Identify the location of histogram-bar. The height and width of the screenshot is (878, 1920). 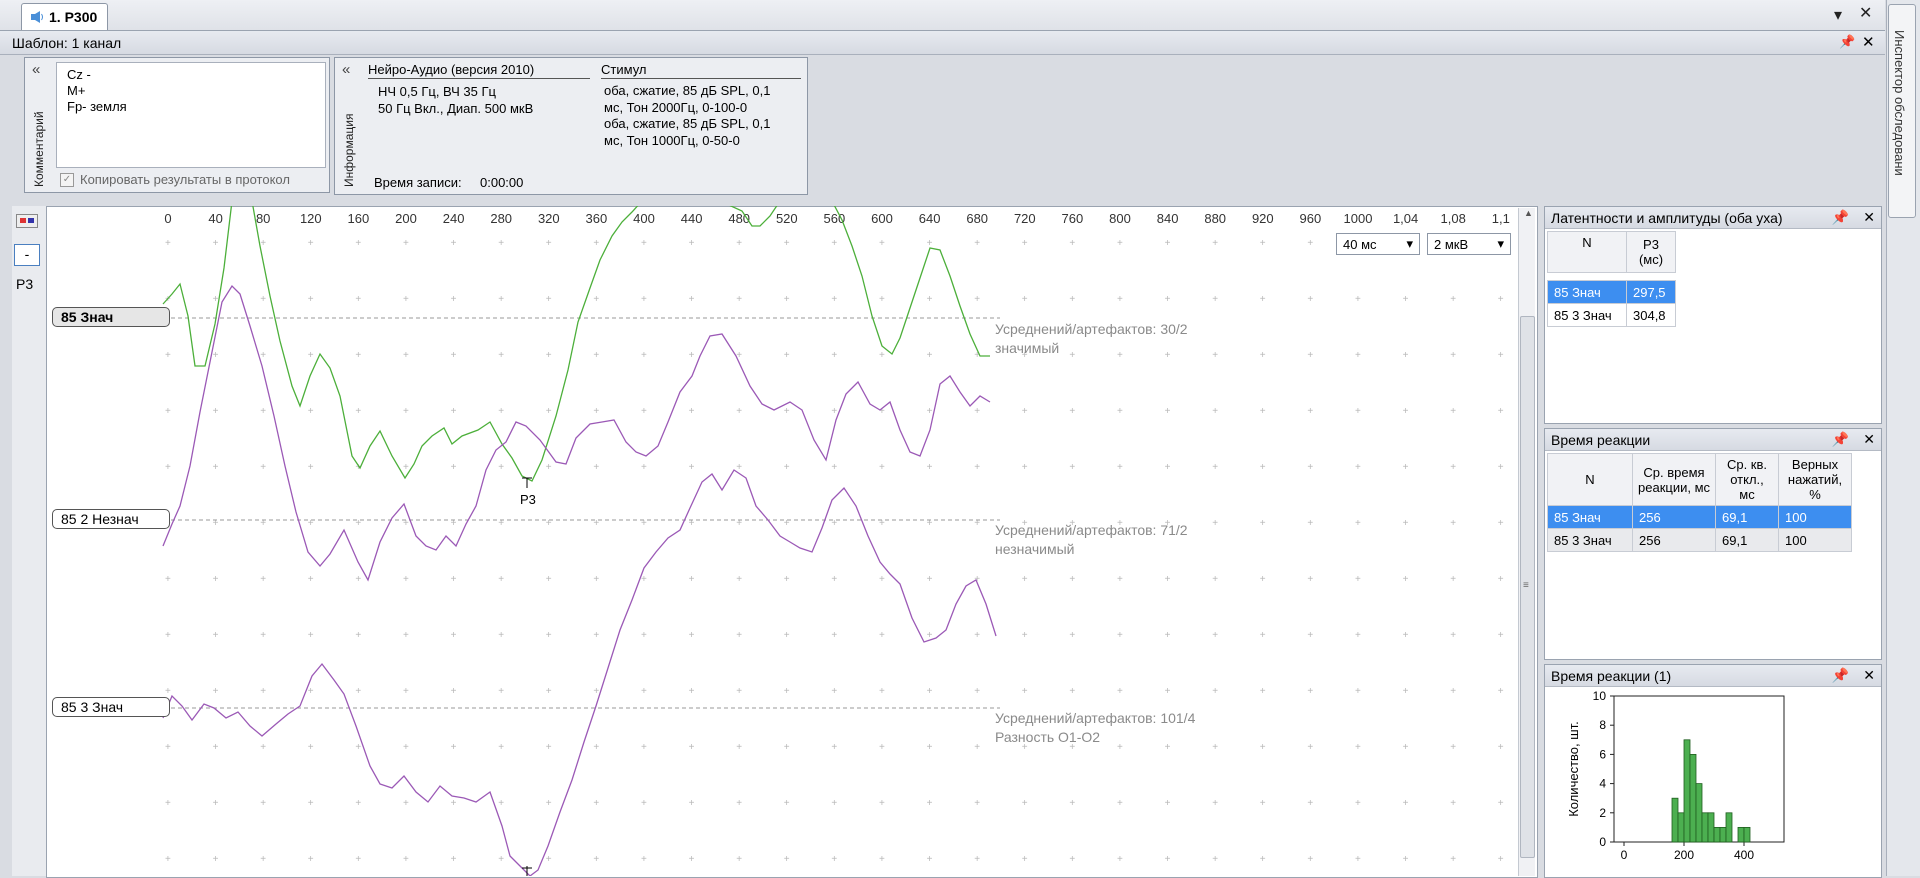
(1723, 834).